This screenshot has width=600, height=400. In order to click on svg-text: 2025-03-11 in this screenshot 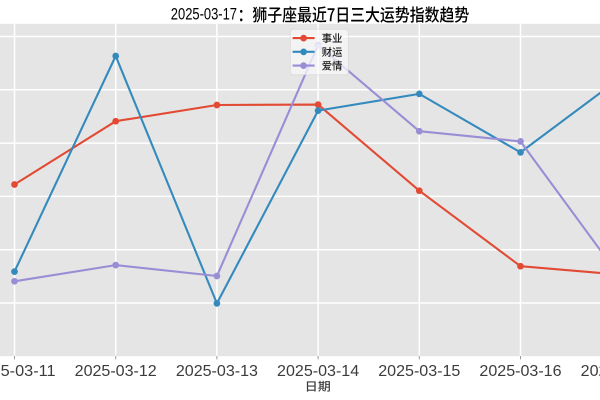, I will do `click(28, 371)`.